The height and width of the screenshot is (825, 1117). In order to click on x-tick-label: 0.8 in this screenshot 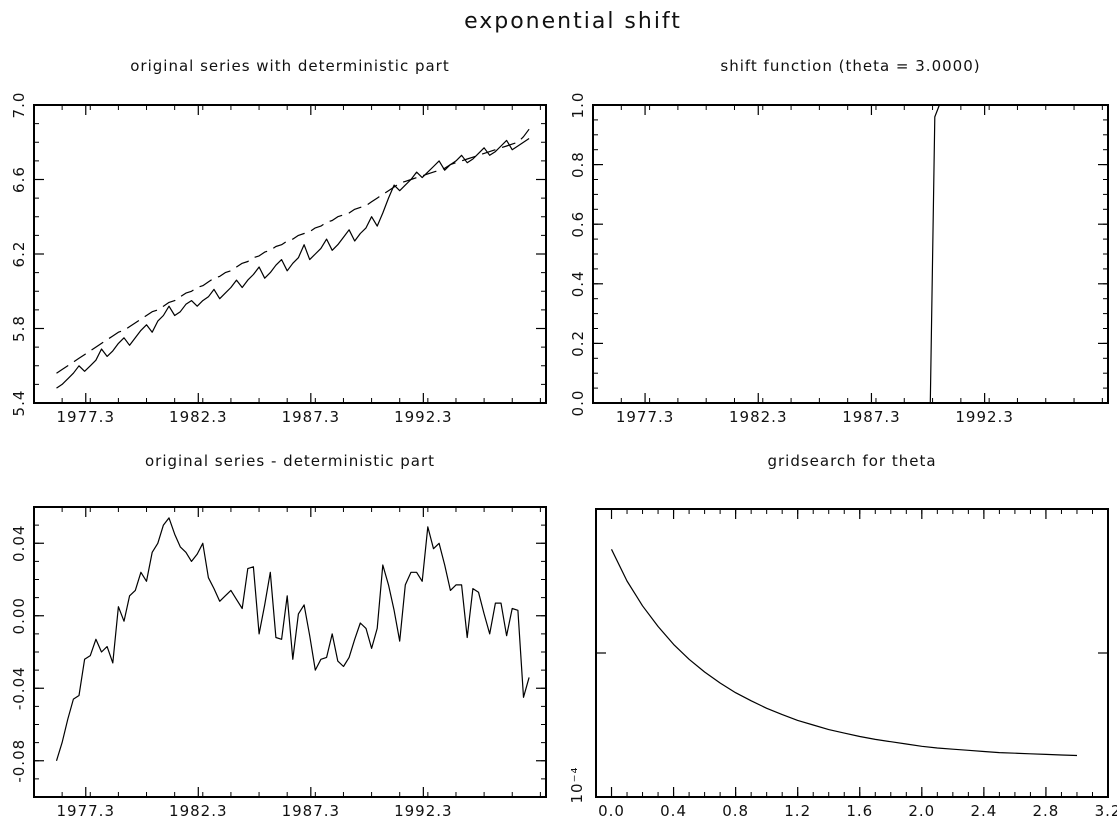, I will do `click(735, 811)`.